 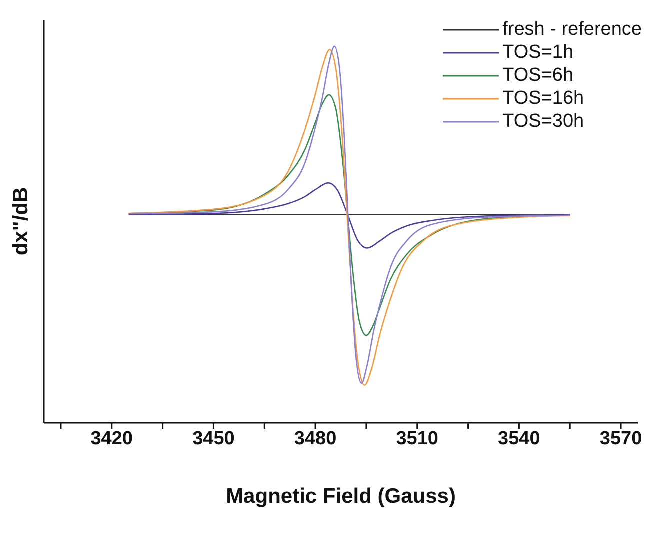 What do you see at coordinates (213, 439) in the screenshot?
I see `x-tick-label: 3450` at bounding box center [213, 439].